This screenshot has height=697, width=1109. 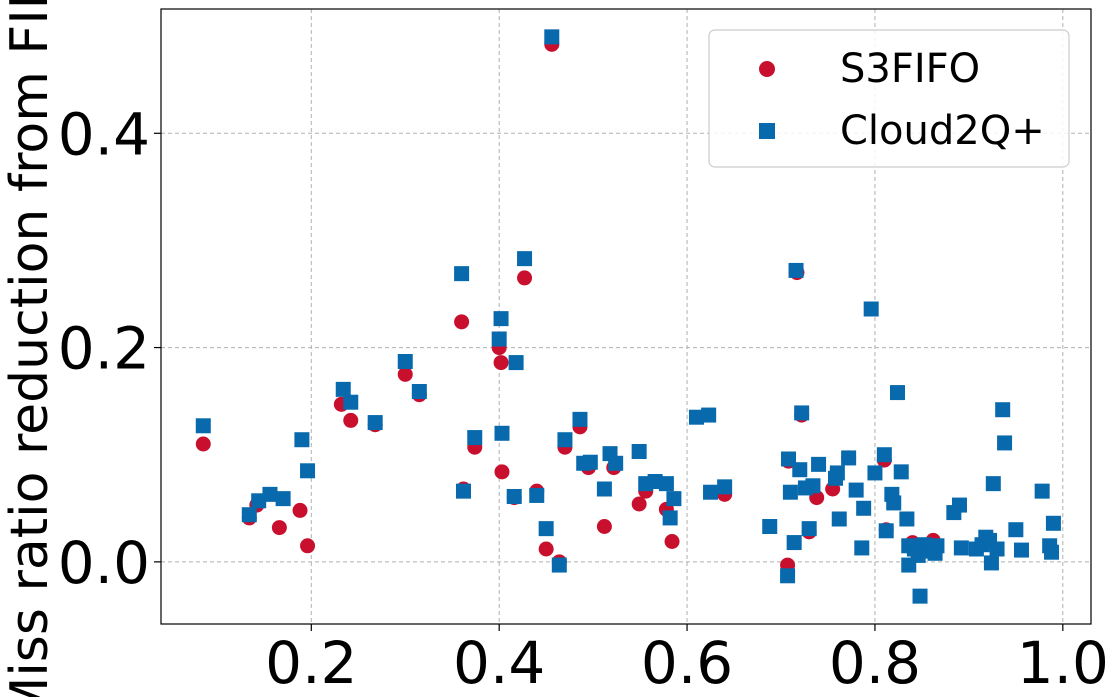 What do you see at coordinates (311, 663) in the screenshot?
I see `x-tick-label: 0.2` at bounding box center [311, 663].